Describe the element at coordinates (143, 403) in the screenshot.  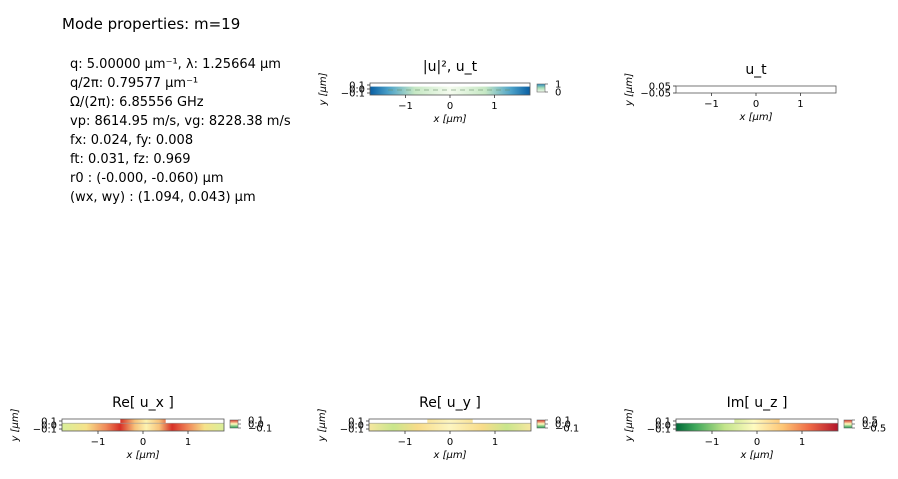
I see `panel-title: Re[ u_x ]` at that location.